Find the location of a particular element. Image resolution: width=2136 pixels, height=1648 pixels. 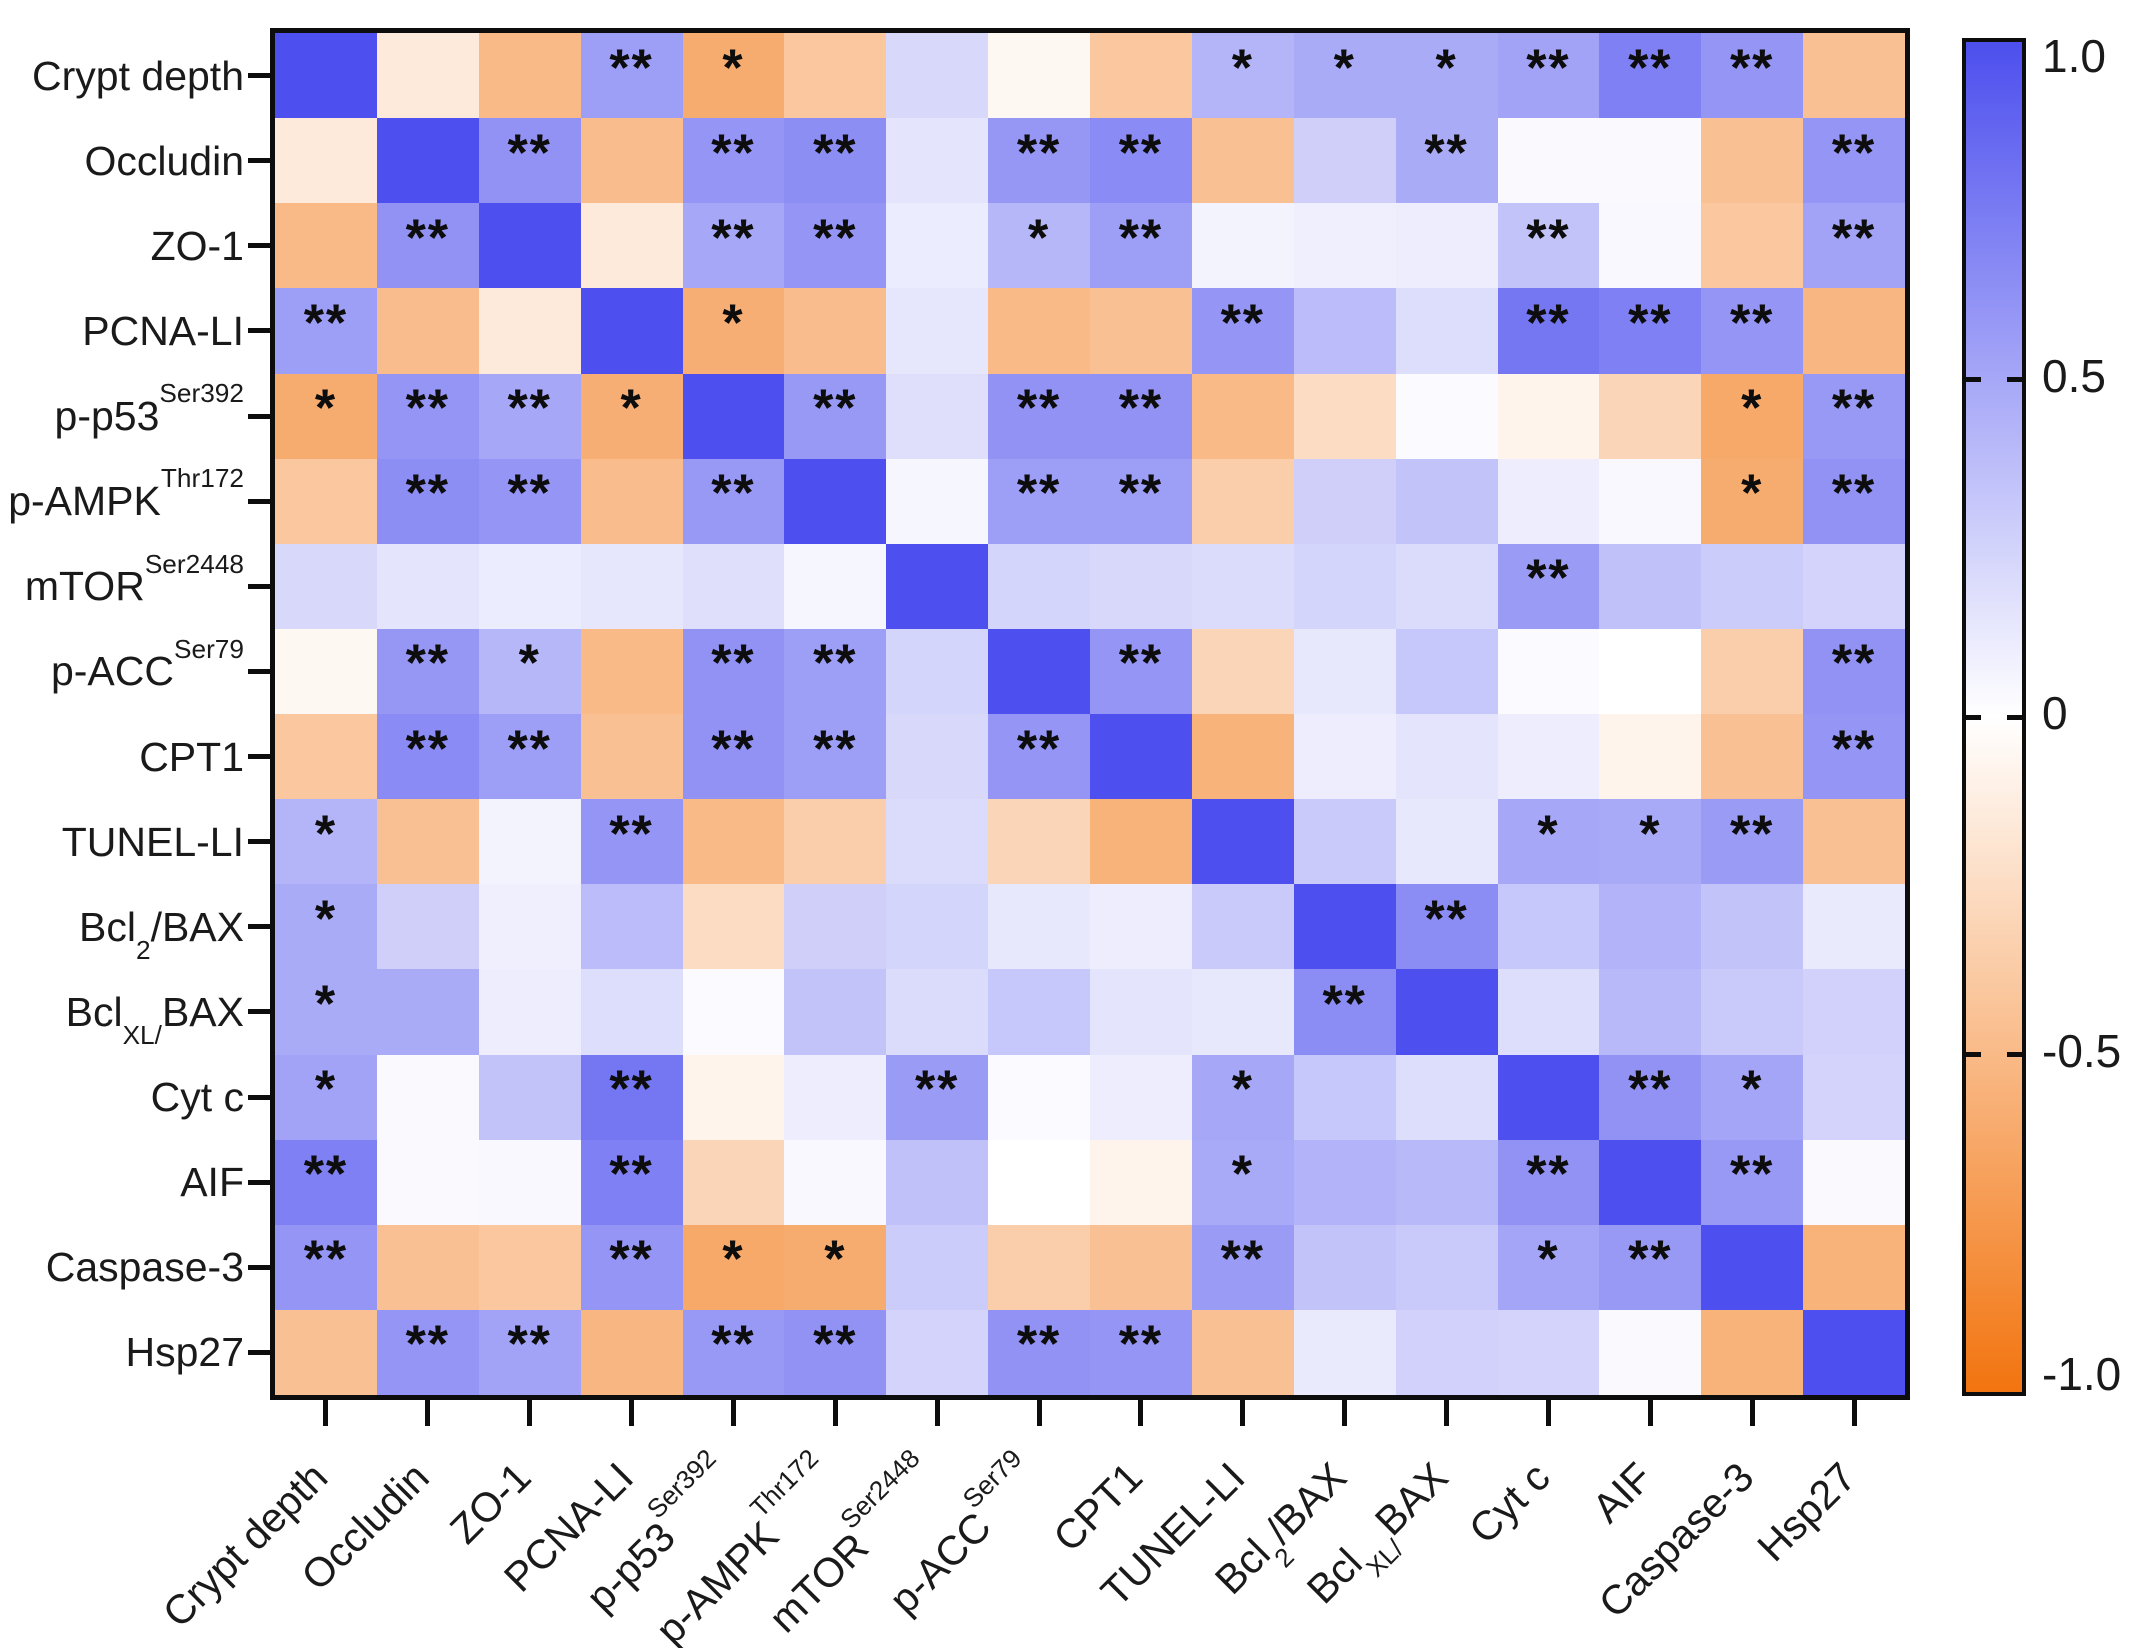

x-axis-label: Crypt depth is located at coordinates (245, 1545).